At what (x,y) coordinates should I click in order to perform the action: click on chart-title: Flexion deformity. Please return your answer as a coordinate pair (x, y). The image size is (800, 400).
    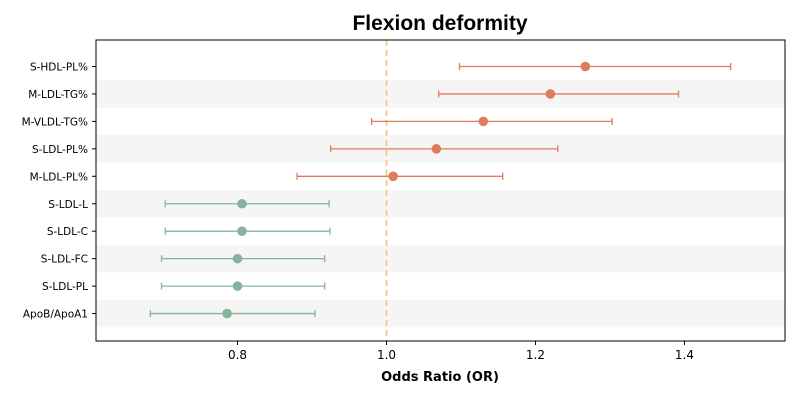
    Looking at the image, I should click on (439, 23).